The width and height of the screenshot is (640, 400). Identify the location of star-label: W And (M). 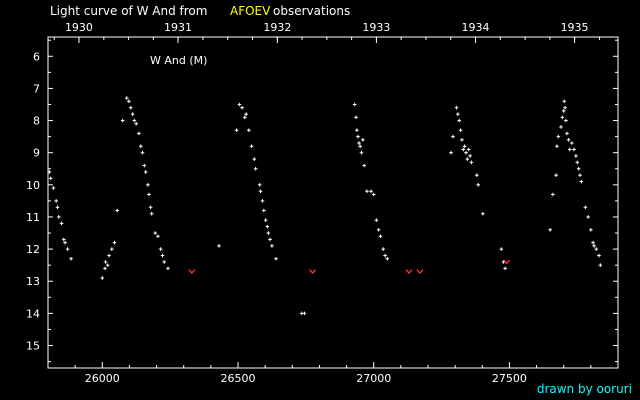
(178, 60).